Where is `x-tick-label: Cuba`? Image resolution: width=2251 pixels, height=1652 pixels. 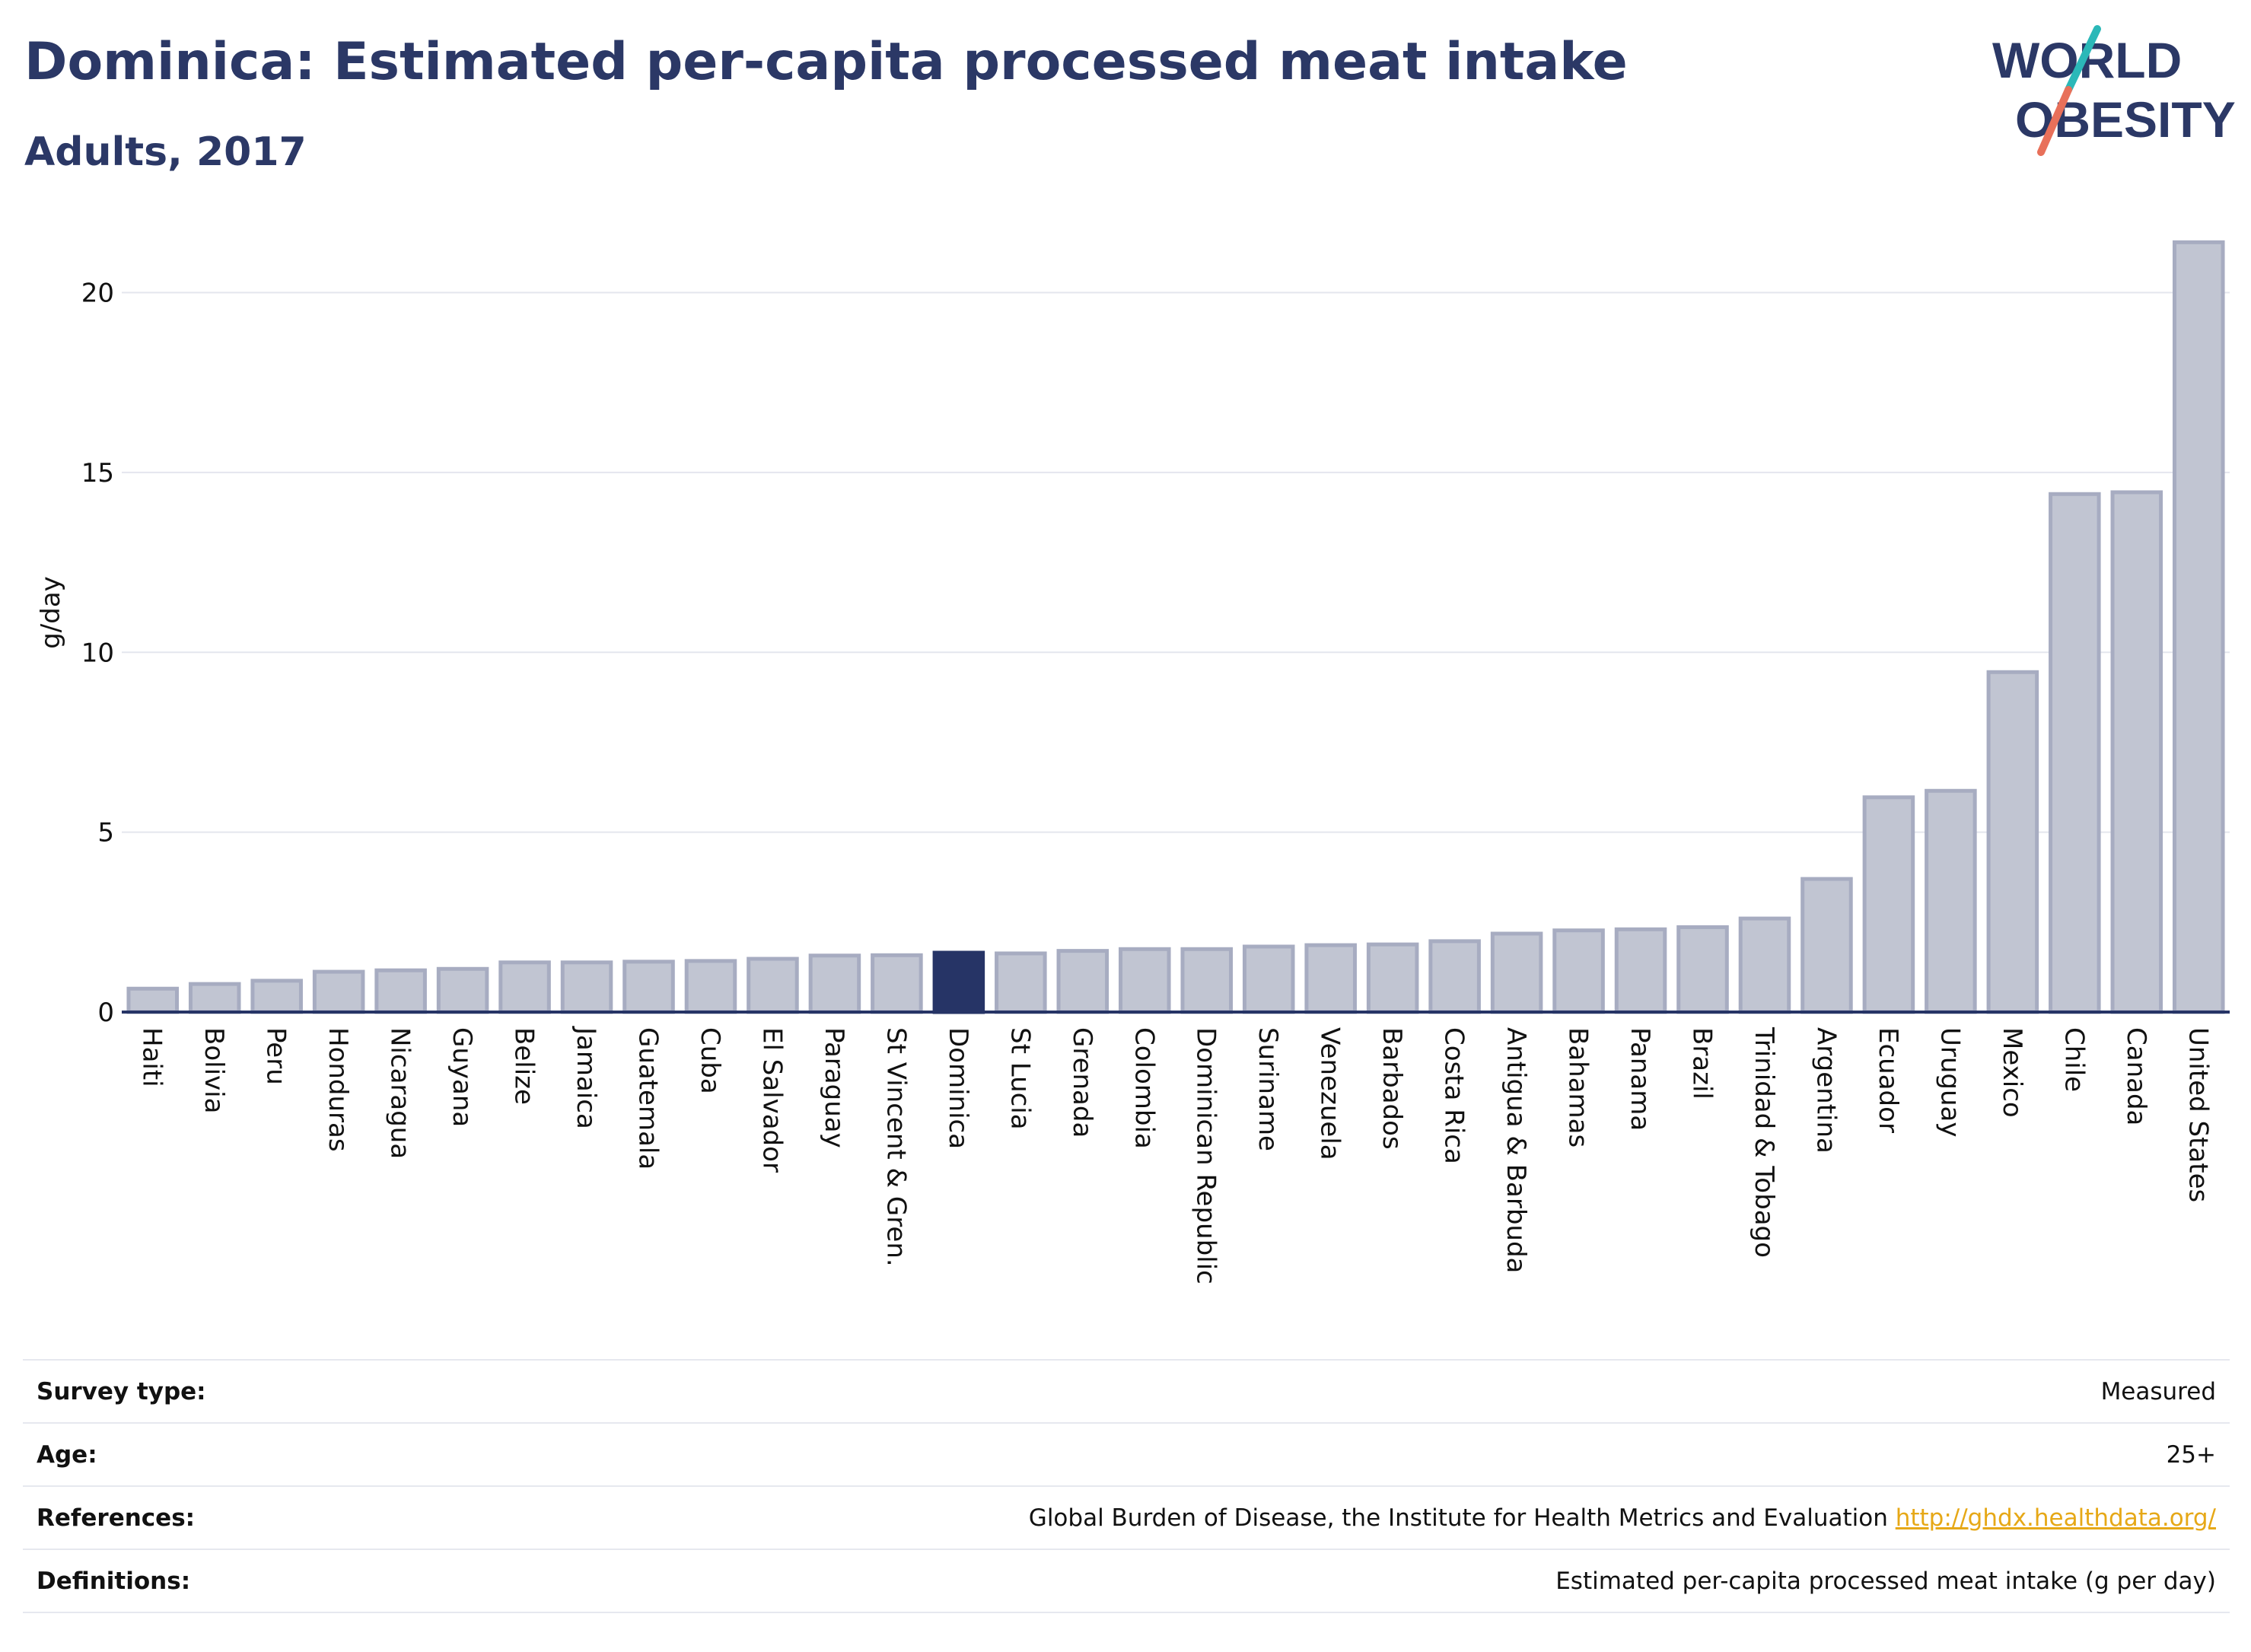 x-tick-label: Cuba is located at coordinates (710, 1060).